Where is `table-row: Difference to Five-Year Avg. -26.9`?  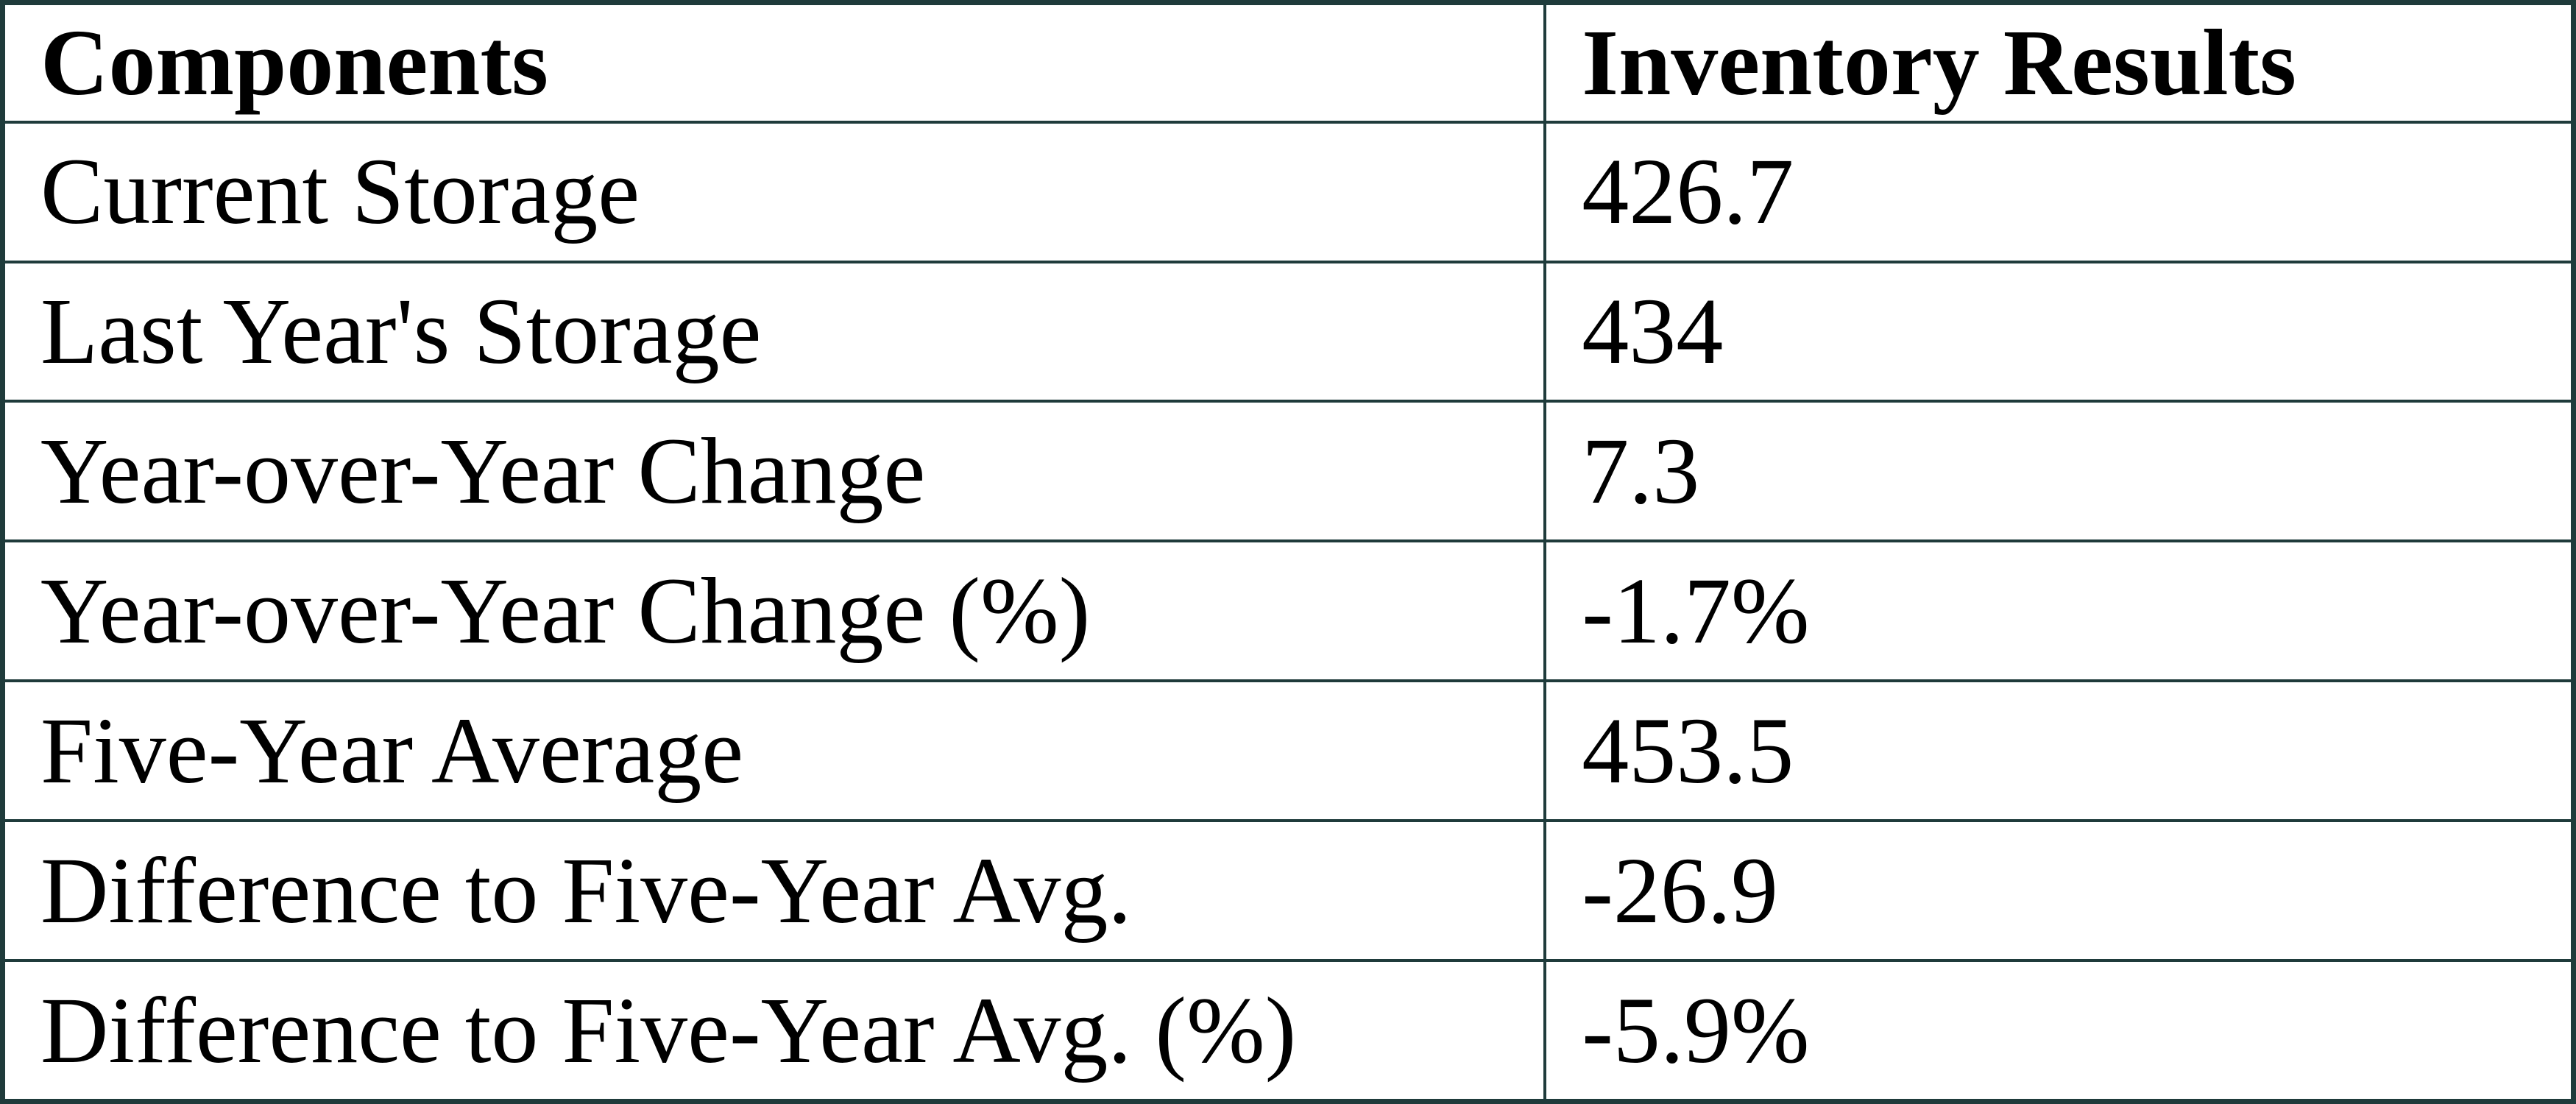
table-row: Difference to Five-Year Avg. -26.9 is located at coordinates (1288, 890).